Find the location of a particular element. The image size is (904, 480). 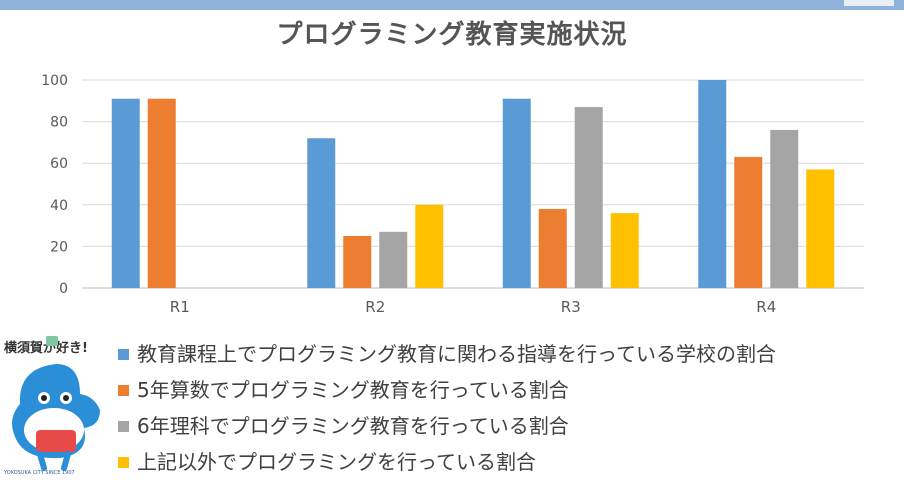

legend-item-3: 6年理科でプログラミング教育を行っている割合 is located at coordinates (508, 426).